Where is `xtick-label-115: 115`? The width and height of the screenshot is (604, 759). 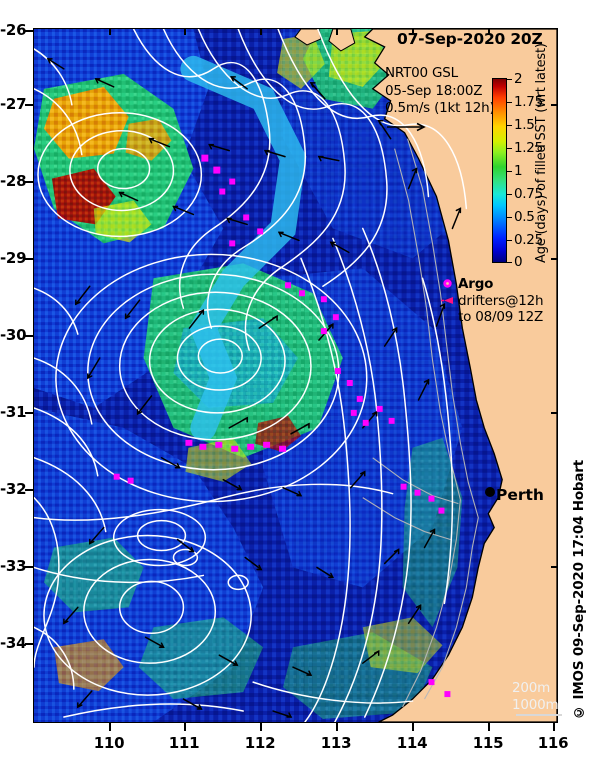 xtick-label-115: 115 is located at coordinates (488, 743).